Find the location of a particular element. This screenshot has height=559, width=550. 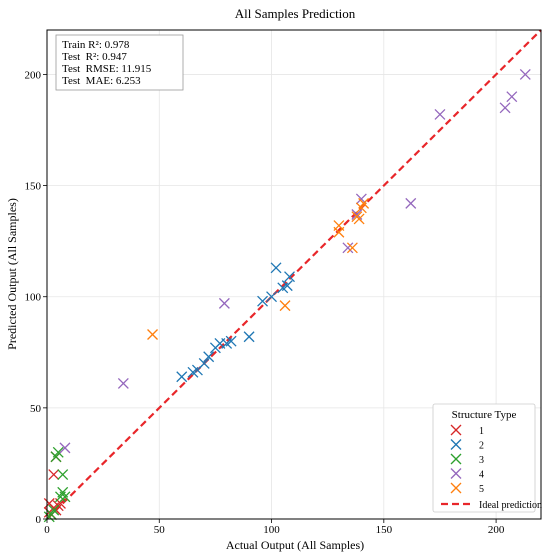

x-tick-label: 200 is located at coordinates (496, 530).